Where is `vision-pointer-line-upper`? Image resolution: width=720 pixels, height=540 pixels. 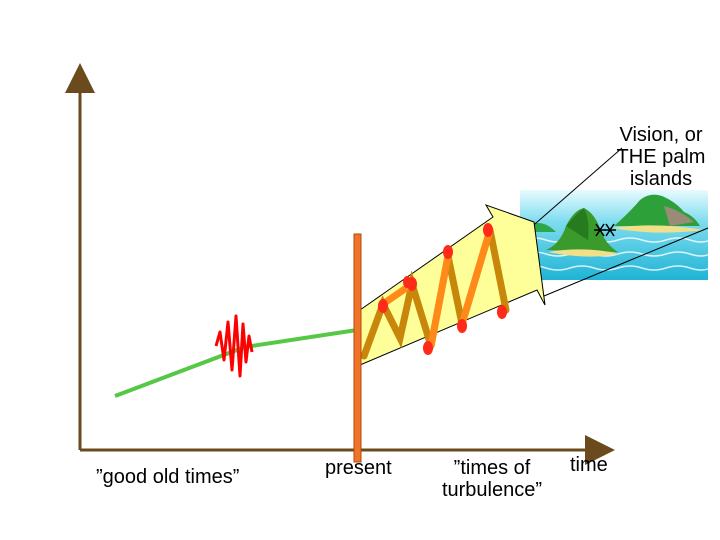 vision-pointer-line-upper is located at coordinates (575, 189).